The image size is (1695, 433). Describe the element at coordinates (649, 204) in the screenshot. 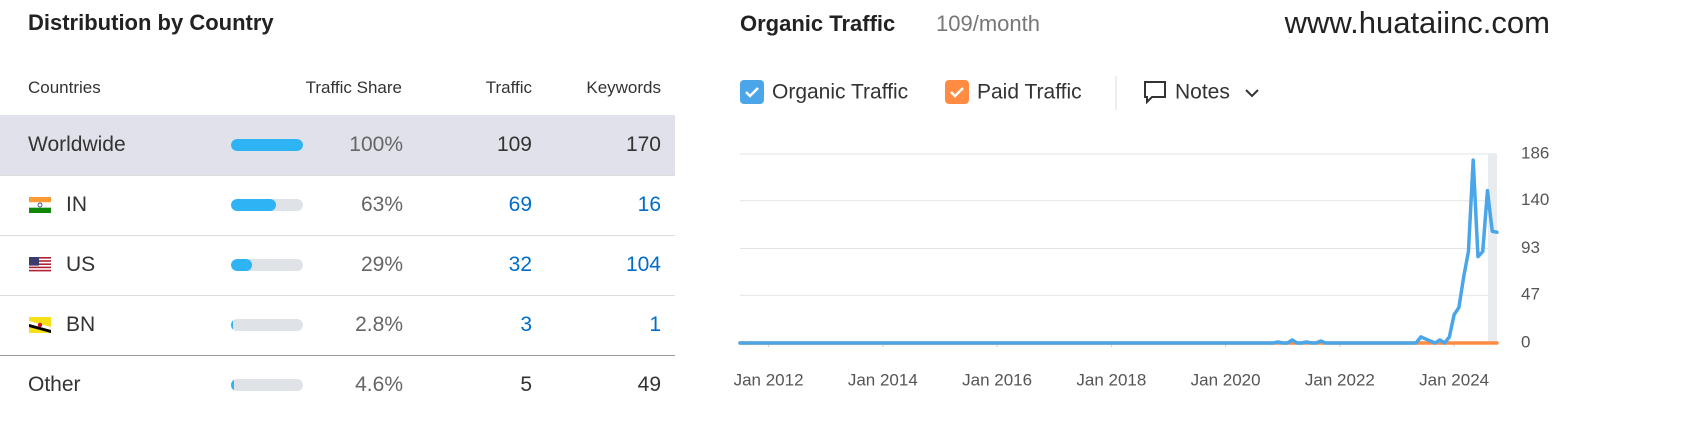

I see `keywords-link: 16` at that location.